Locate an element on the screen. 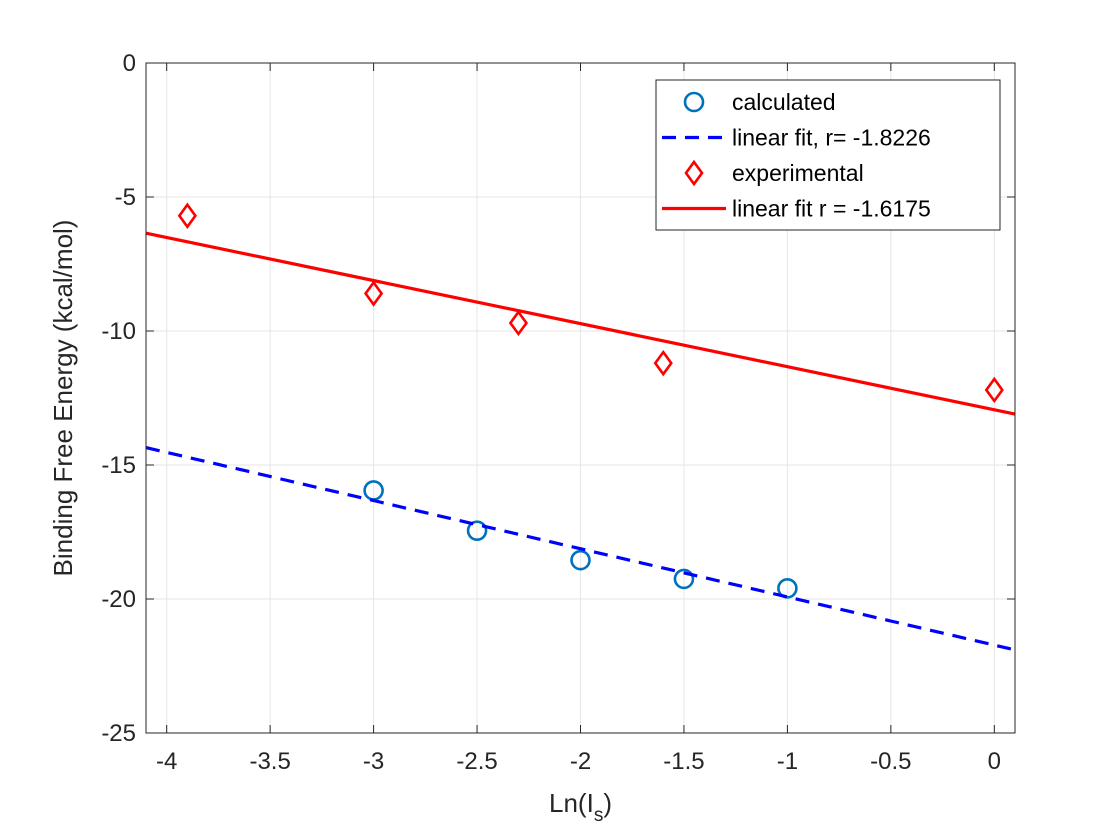  x-tick-label: -3 is located at coordinates (373, 761).